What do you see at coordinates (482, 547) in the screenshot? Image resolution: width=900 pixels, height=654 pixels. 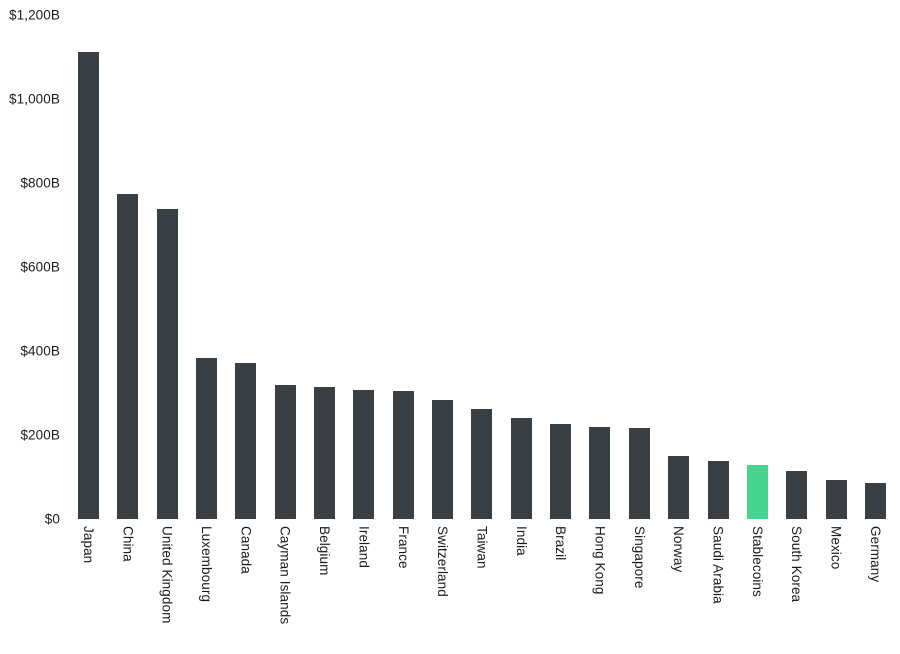 I see `x-axis-label: Taiwan` at bounding box center [482, 547].